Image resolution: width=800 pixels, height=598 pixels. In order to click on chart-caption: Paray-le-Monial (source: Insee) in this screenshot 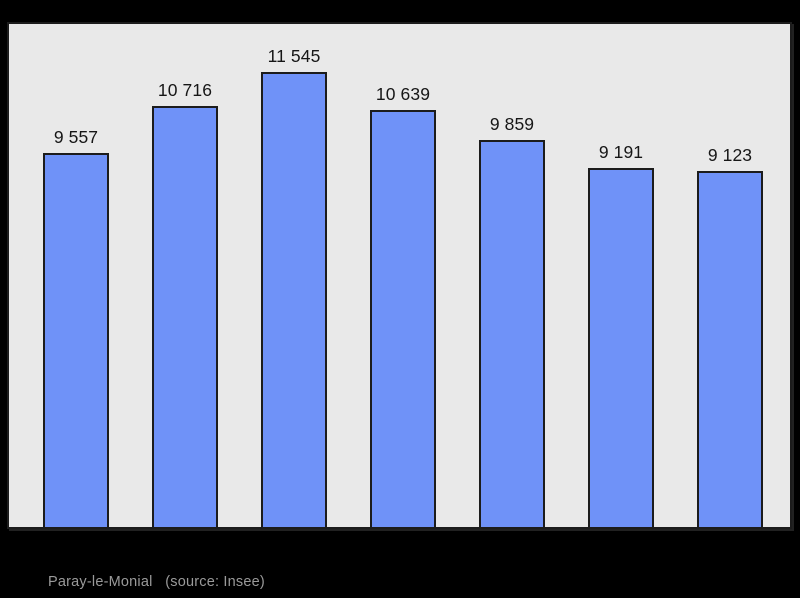, I will do `click(156, 582)`.